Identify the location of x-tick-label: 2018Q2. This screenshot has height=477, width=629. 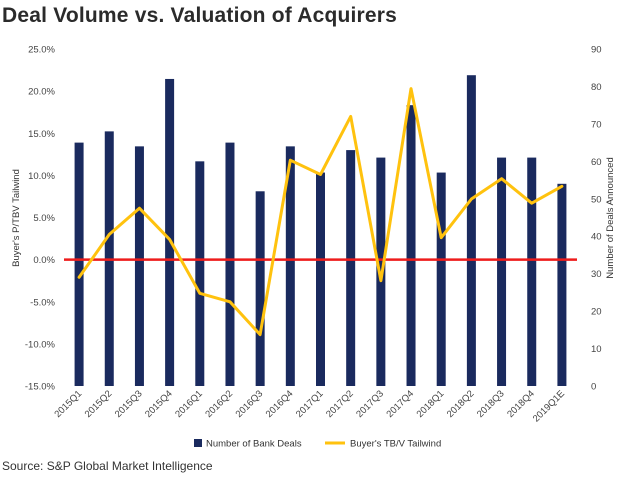
(461, 404).